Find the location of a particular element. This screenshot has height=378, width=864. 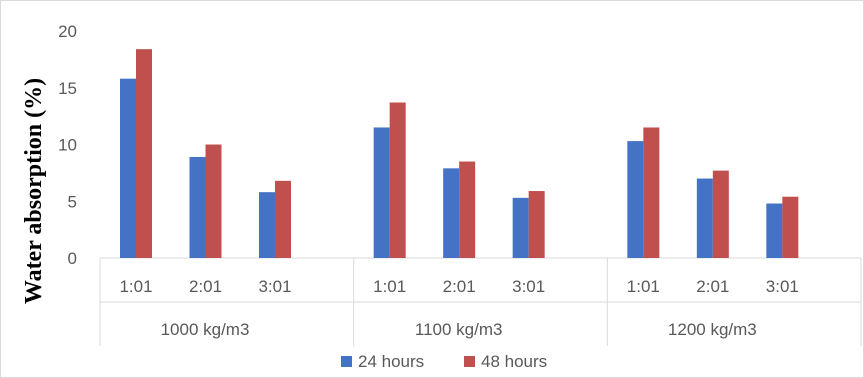

x-axis-category-labels: 1:01 2:01 3:01 1:01 2:01 3:01 1:01 2:01 3:01 is located at coordinates (458, 286).